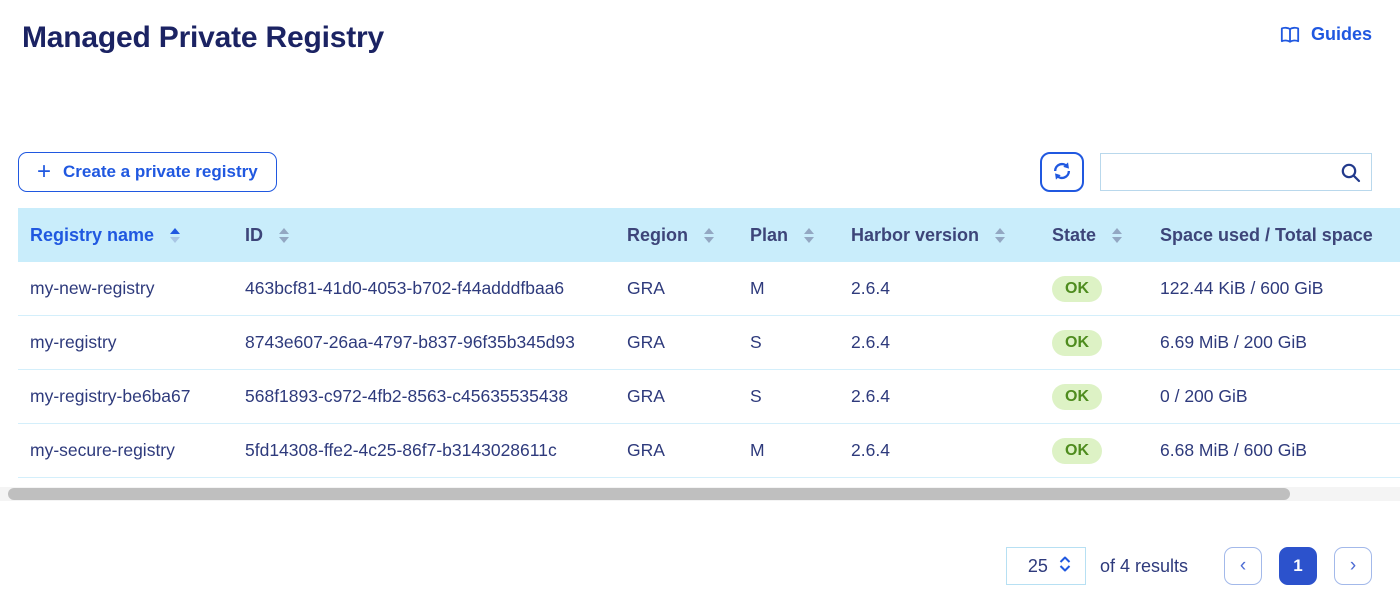  I want to click on cell-id: 568f1893-c972-4fb2-8563-c45635535438, so click(407, 396).